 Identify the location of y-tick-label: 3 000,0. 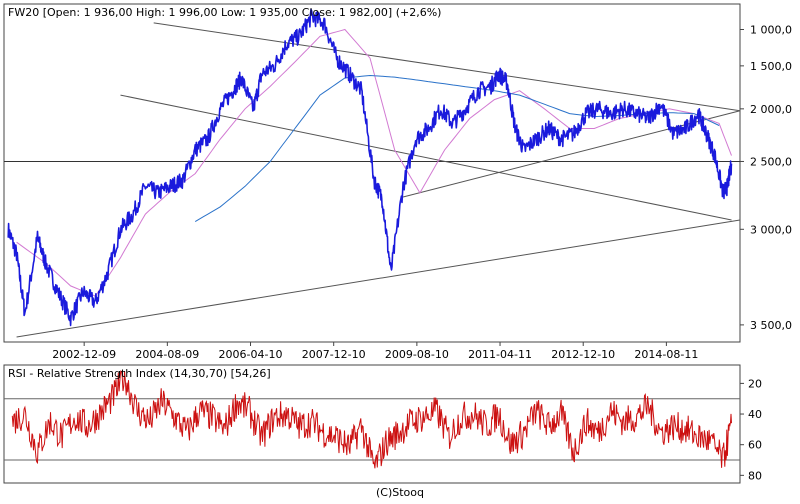
(771, 229).